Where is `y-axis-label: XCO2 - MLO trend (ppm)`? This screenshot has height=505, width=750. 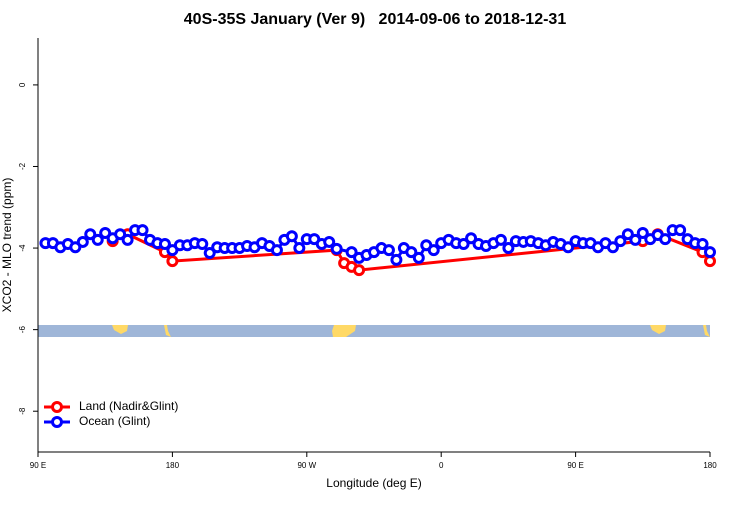
y-axis-label: XCO2 - MLO trend (ppm) is located at coordinates (7, 245).